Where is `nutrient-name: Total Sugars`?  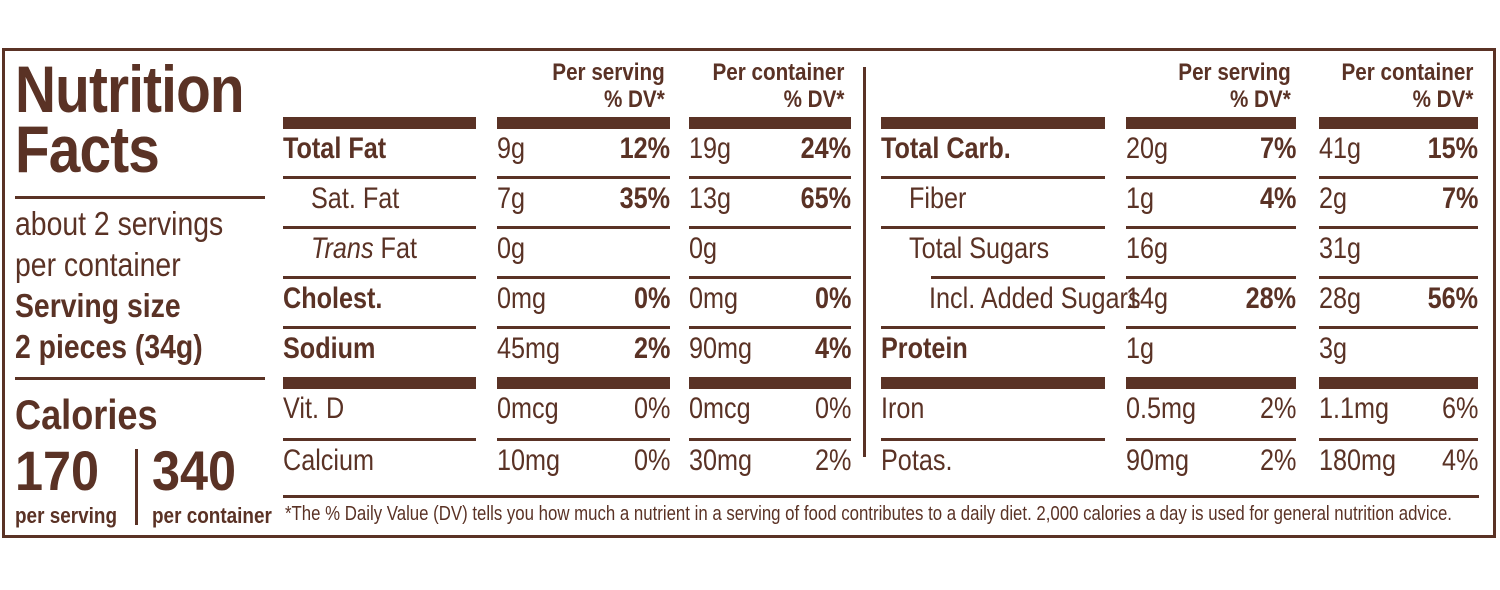 nutrient-name: Total Sugars is located at coordinates (979, 249).